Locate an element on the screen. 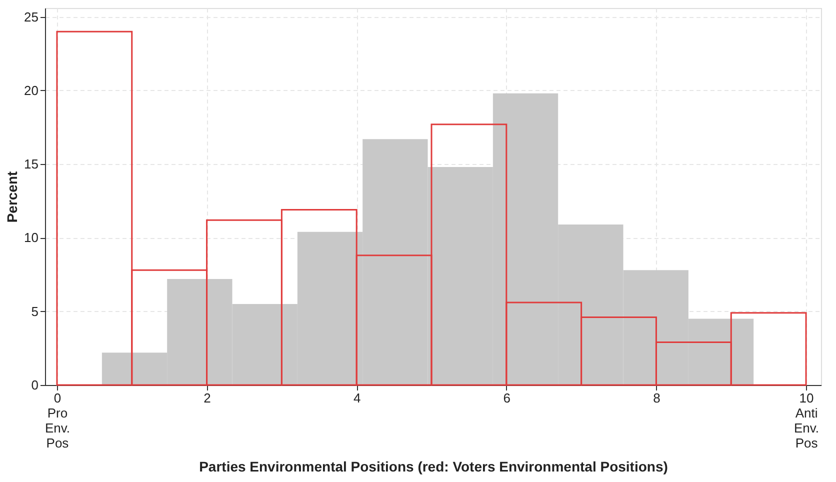  y-tick-label: 5 is located at coordinates (34, 311).